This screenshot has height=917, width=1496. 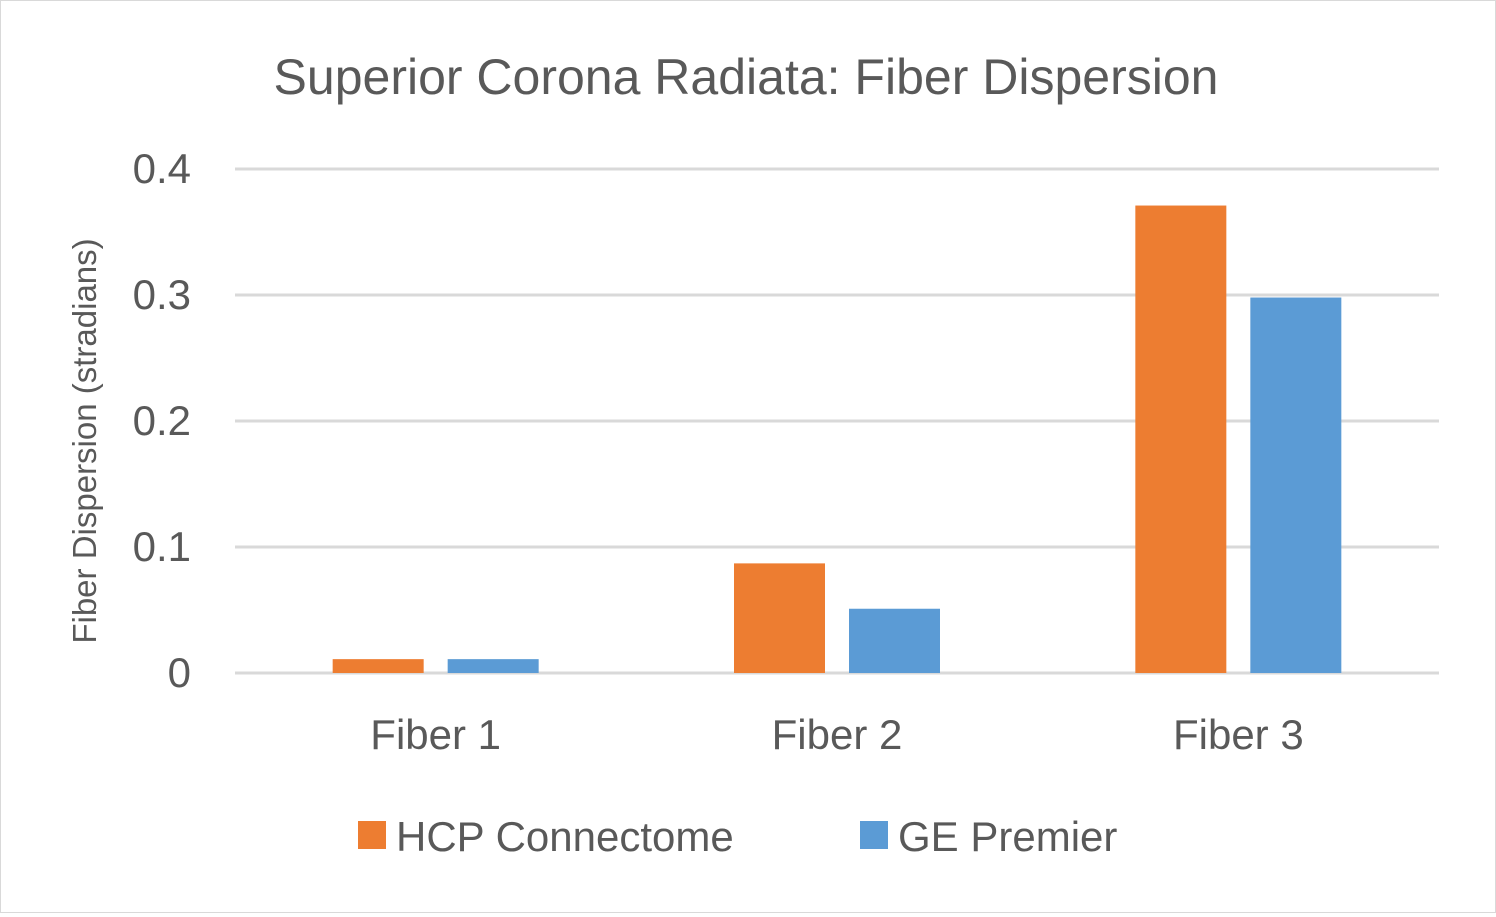 I want to click on legend-label: HCP Connectome, so click(x=565, y=836).